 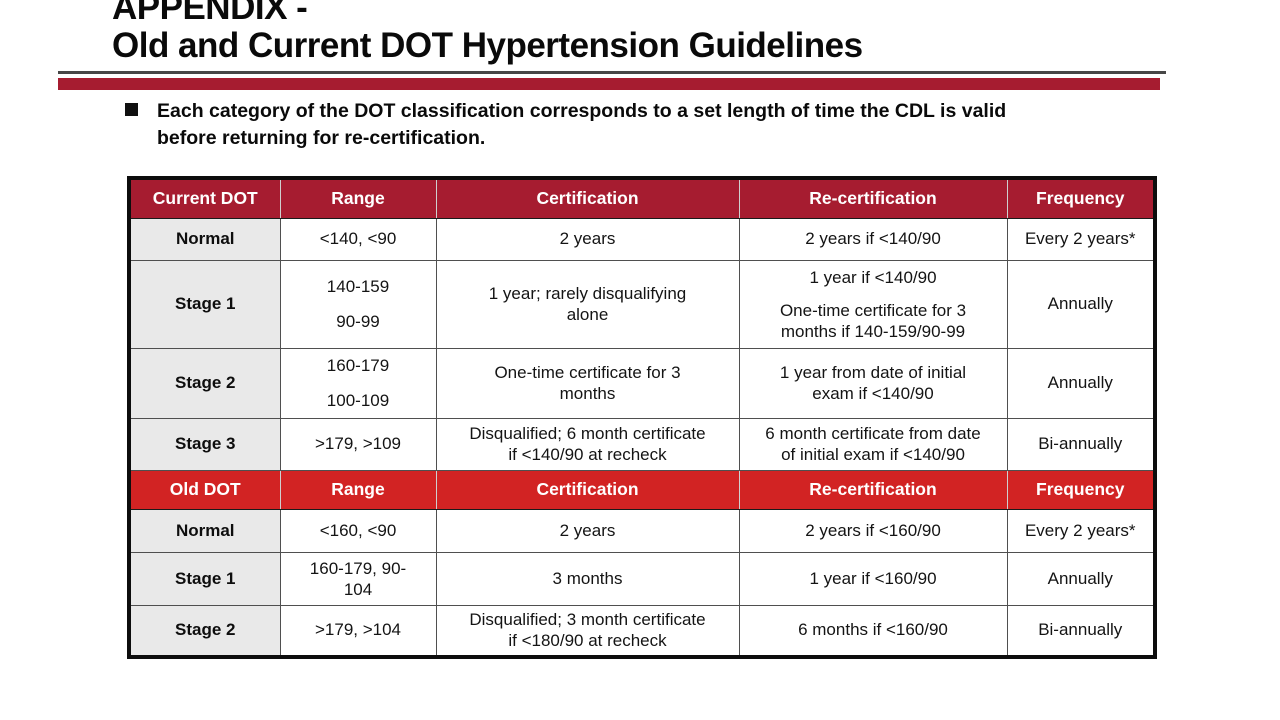 What do you see at coordinates (873, 631) in the screenshot?
I see `cell-old-stage2-recert: 6 months if <160/90` at bounding box center [873, 631].